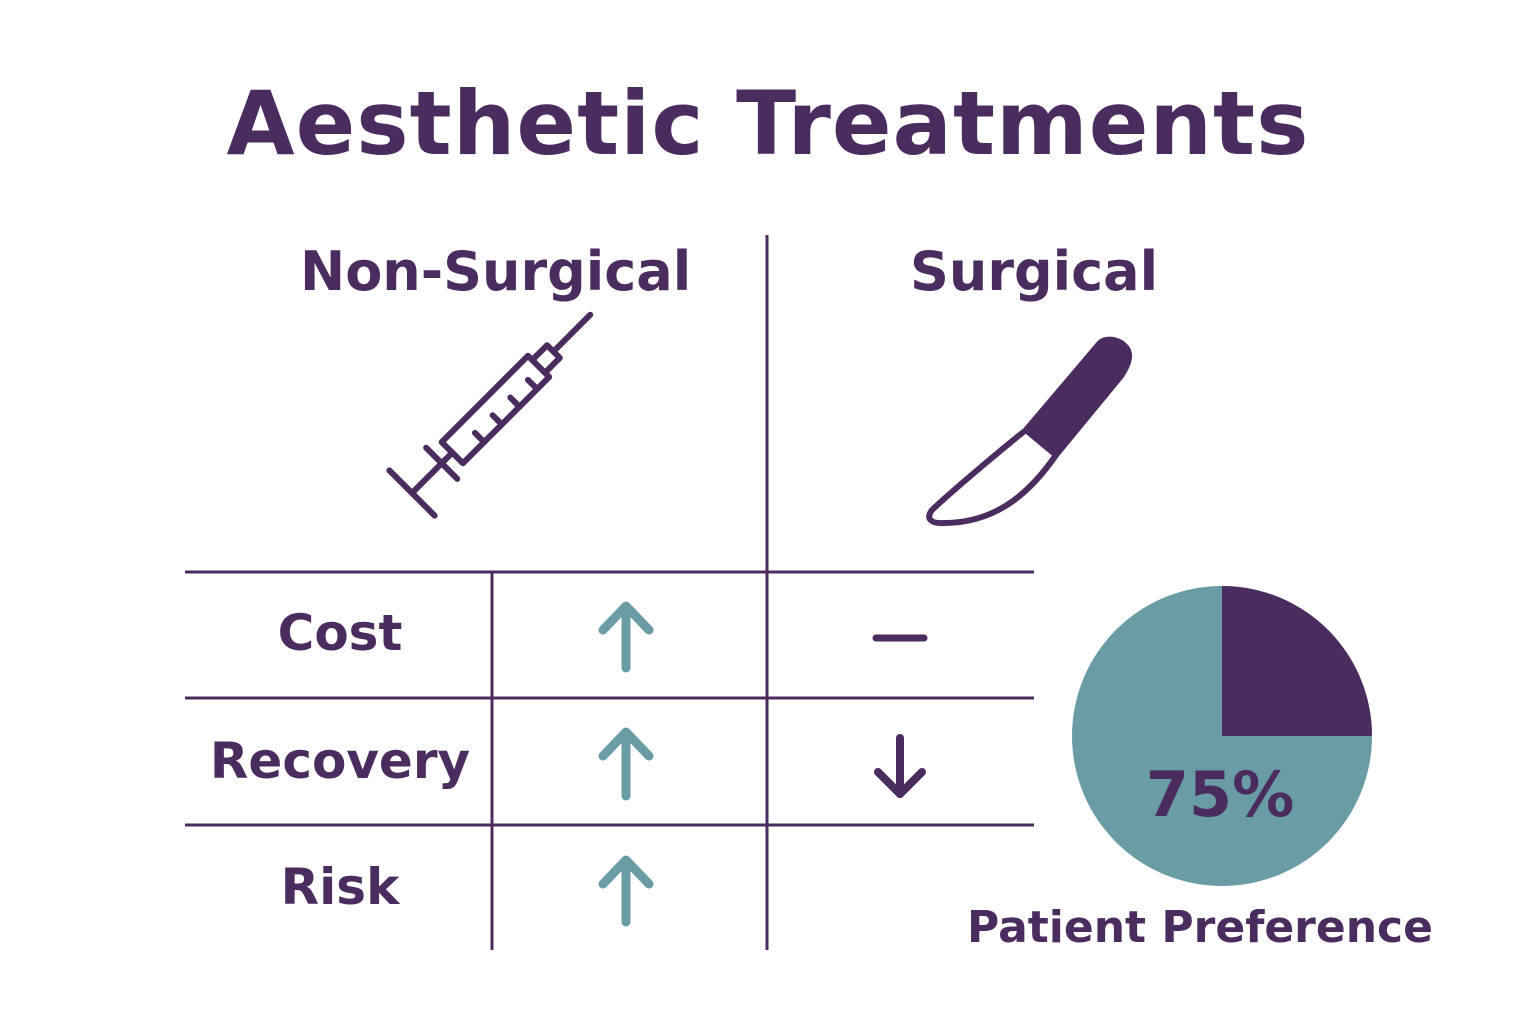  Describe the element at coordinates (496, 271) in the screenshot. I see `non-surgical-heading: Non-Surgical` at that location.